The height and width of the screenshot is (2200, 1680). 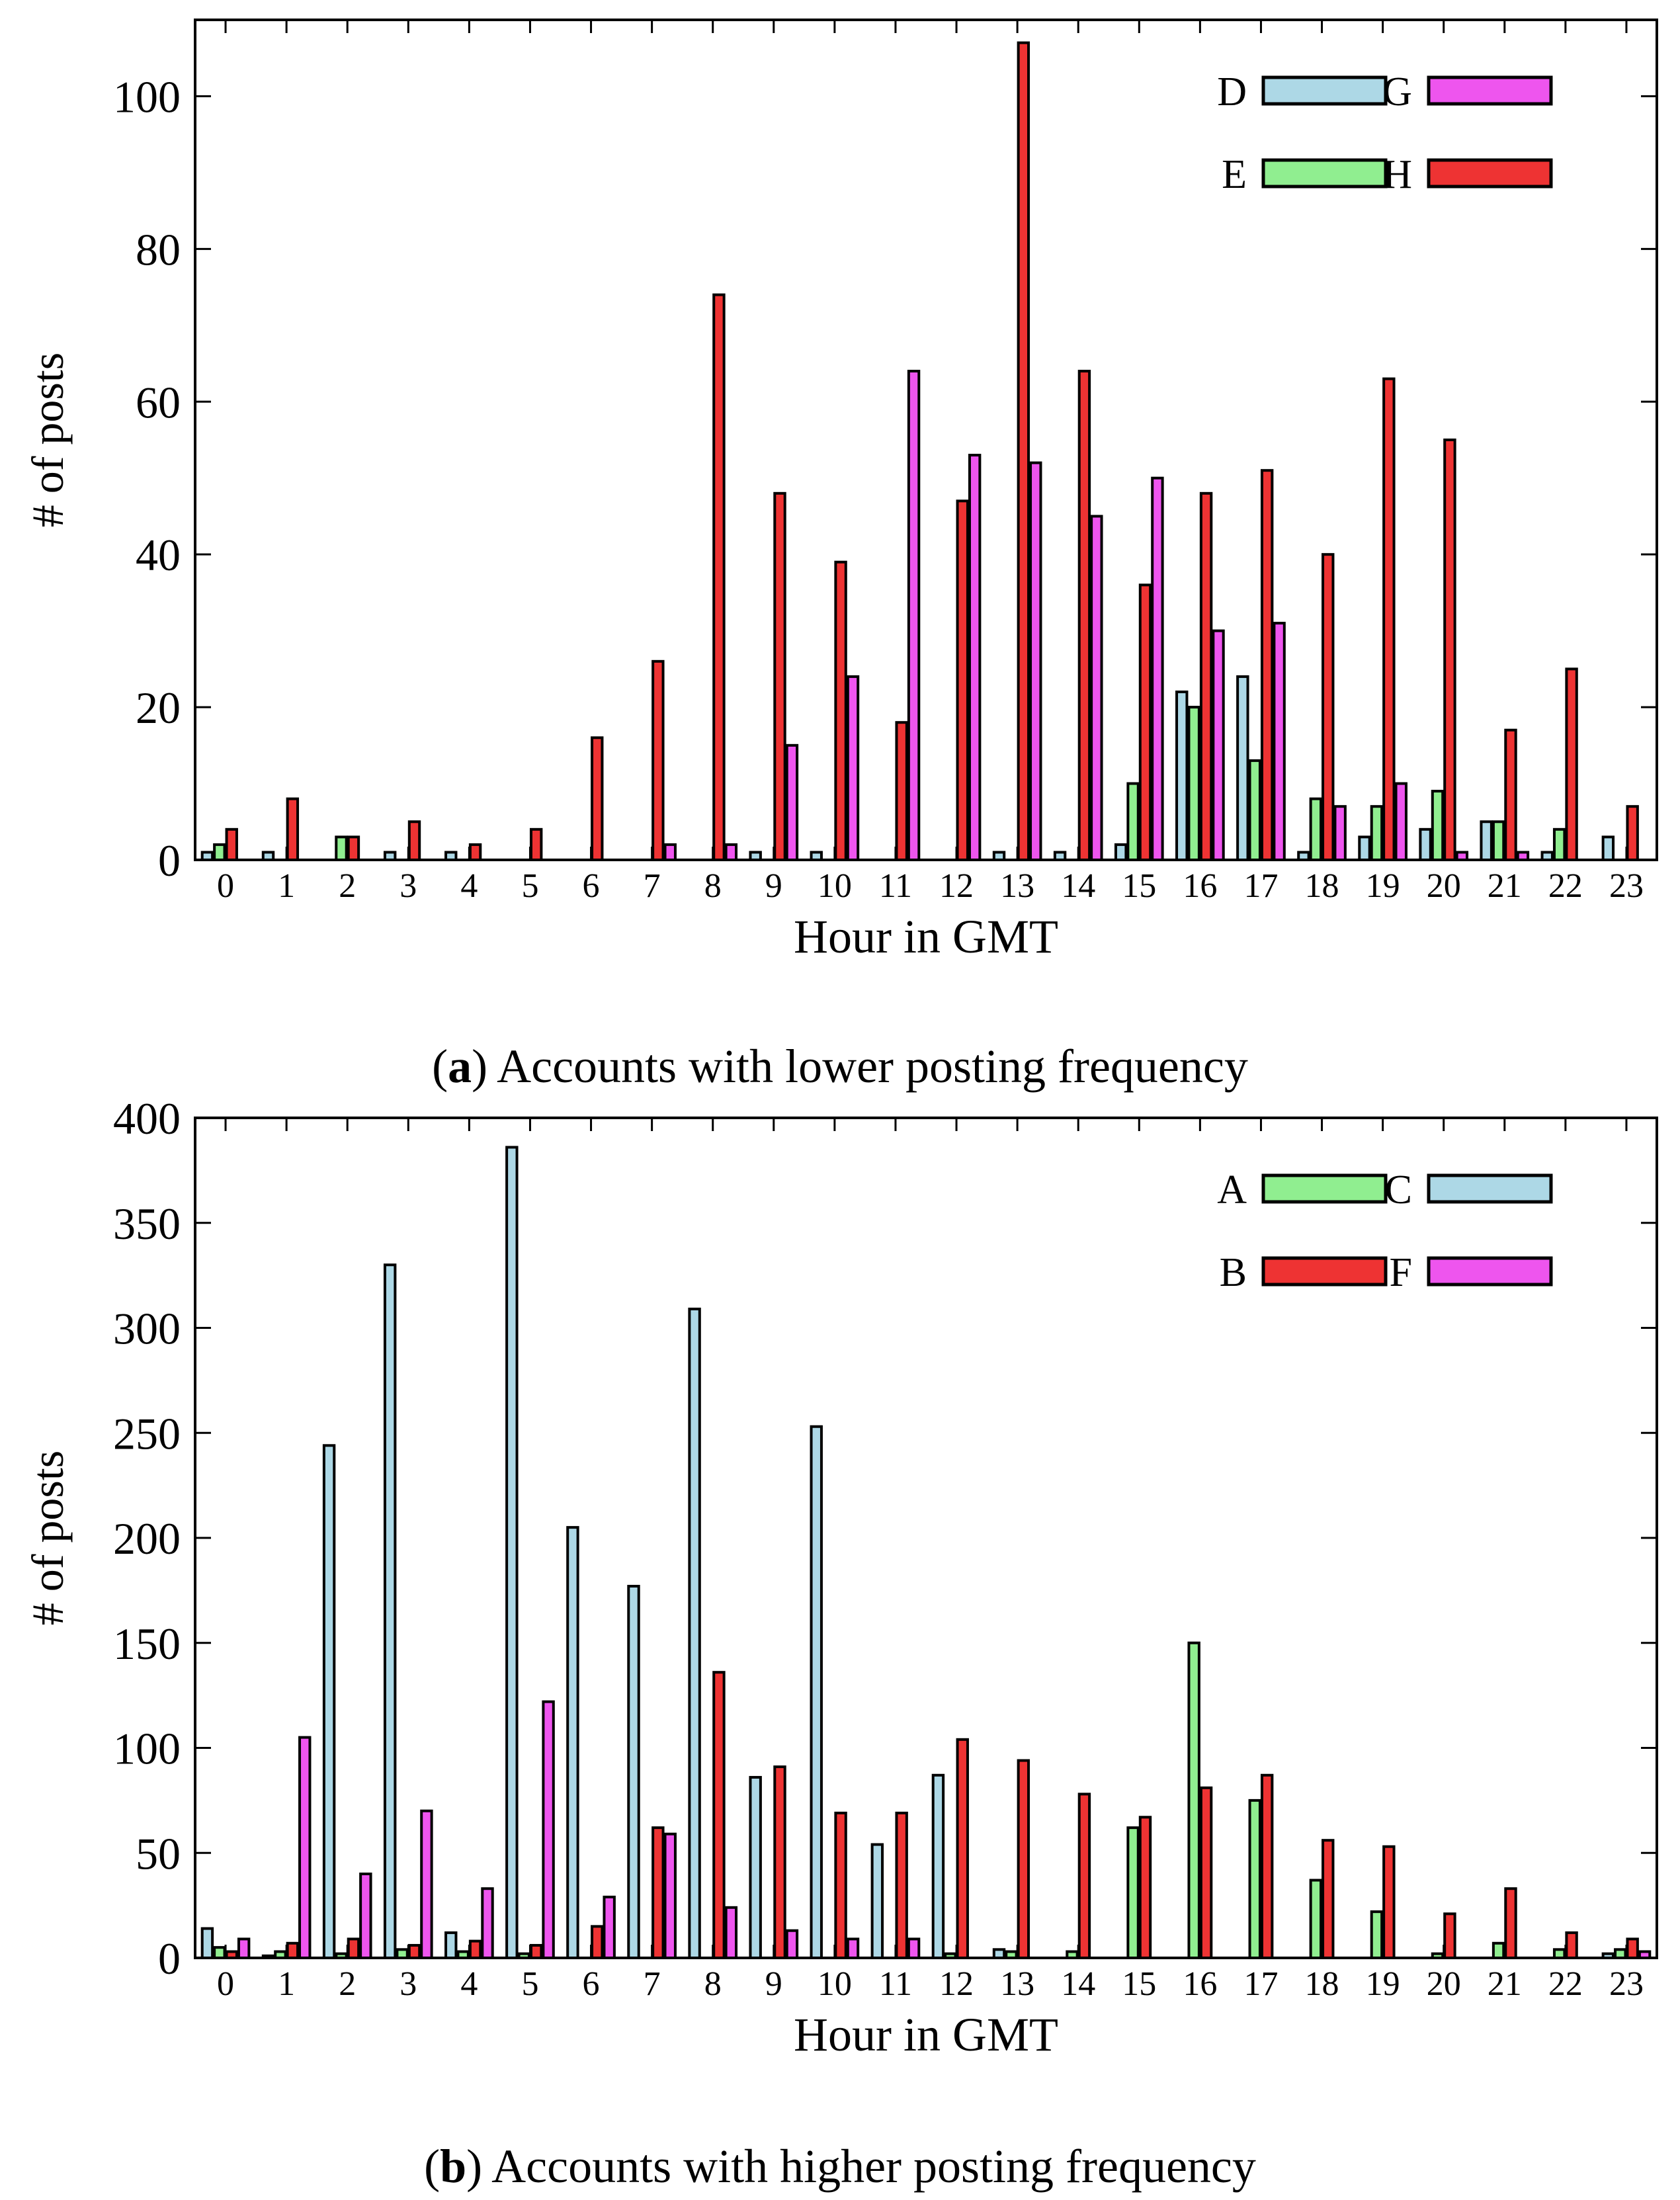 I want to click on caption-b-label: b, so click(x=453, y=2166).